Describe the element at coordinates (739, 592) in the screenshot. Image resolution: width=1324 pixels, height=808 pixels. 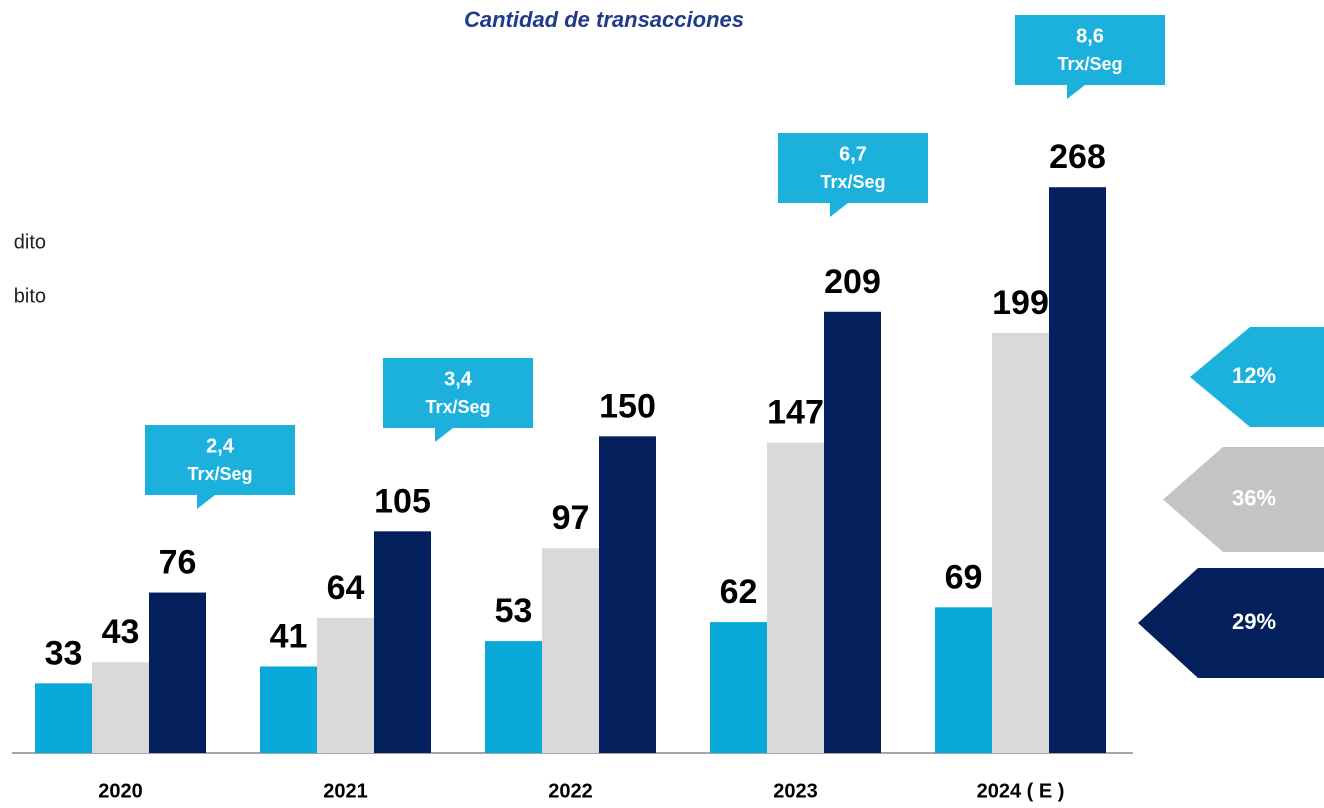
I see `value-label: 62` at that location.